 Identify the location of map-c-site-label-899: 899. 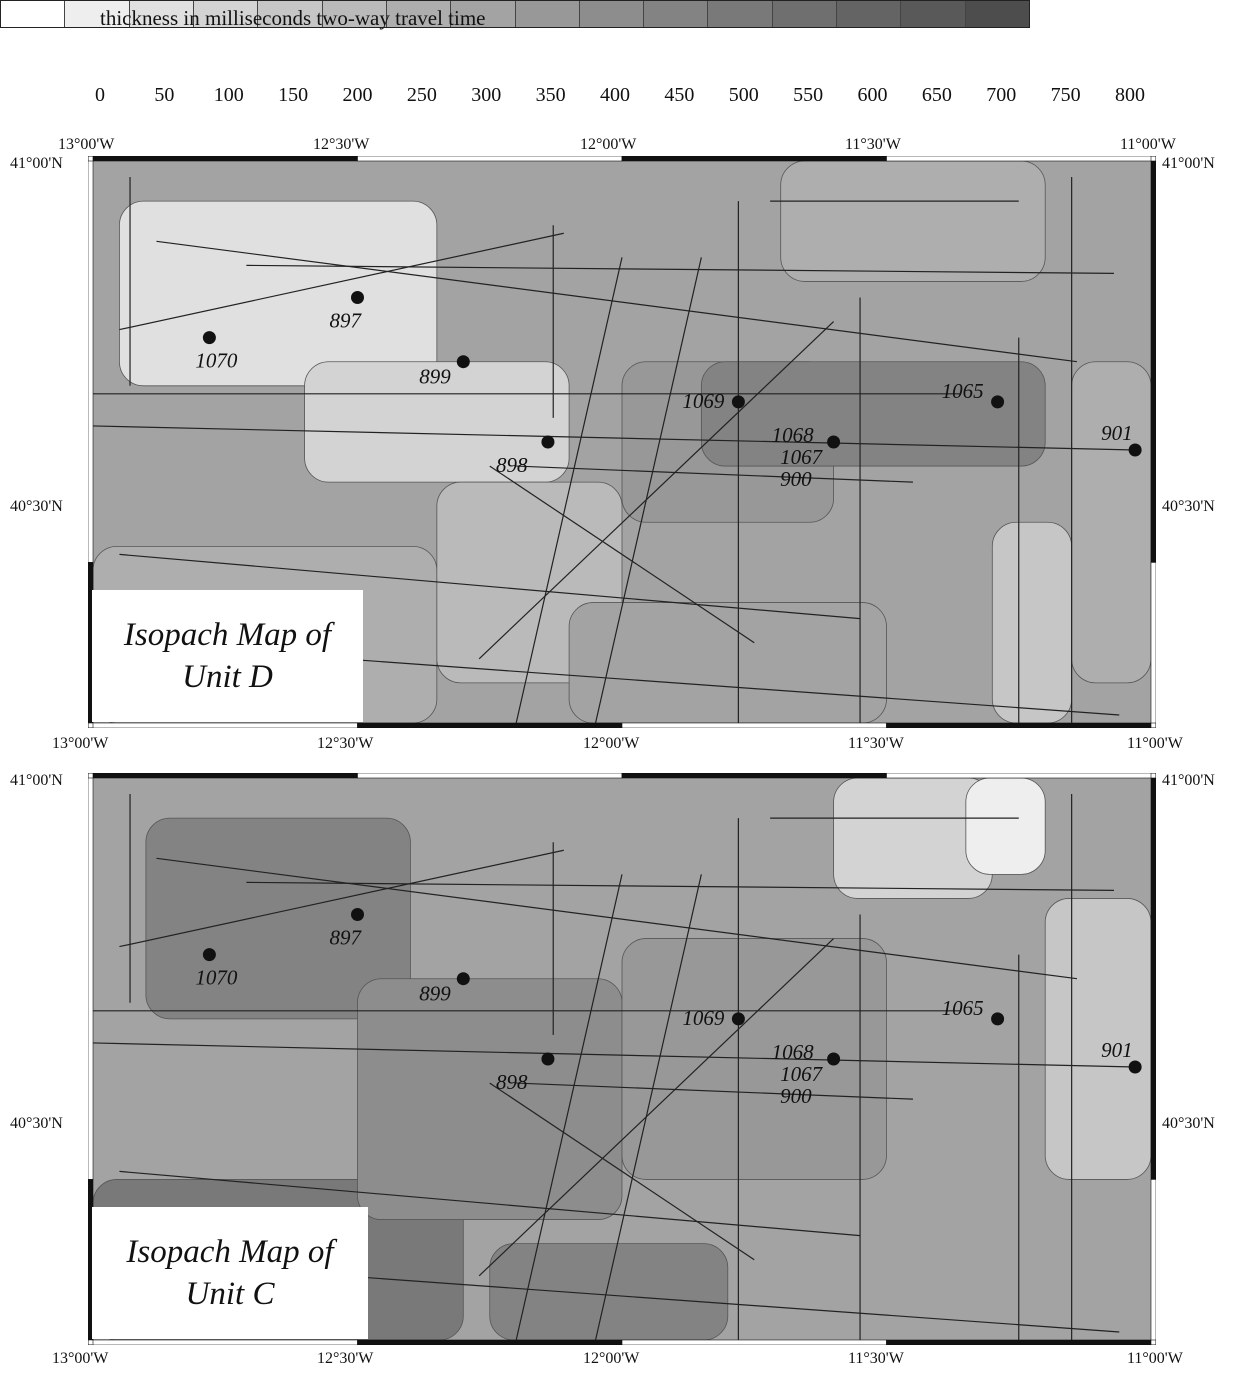
(435, 994).